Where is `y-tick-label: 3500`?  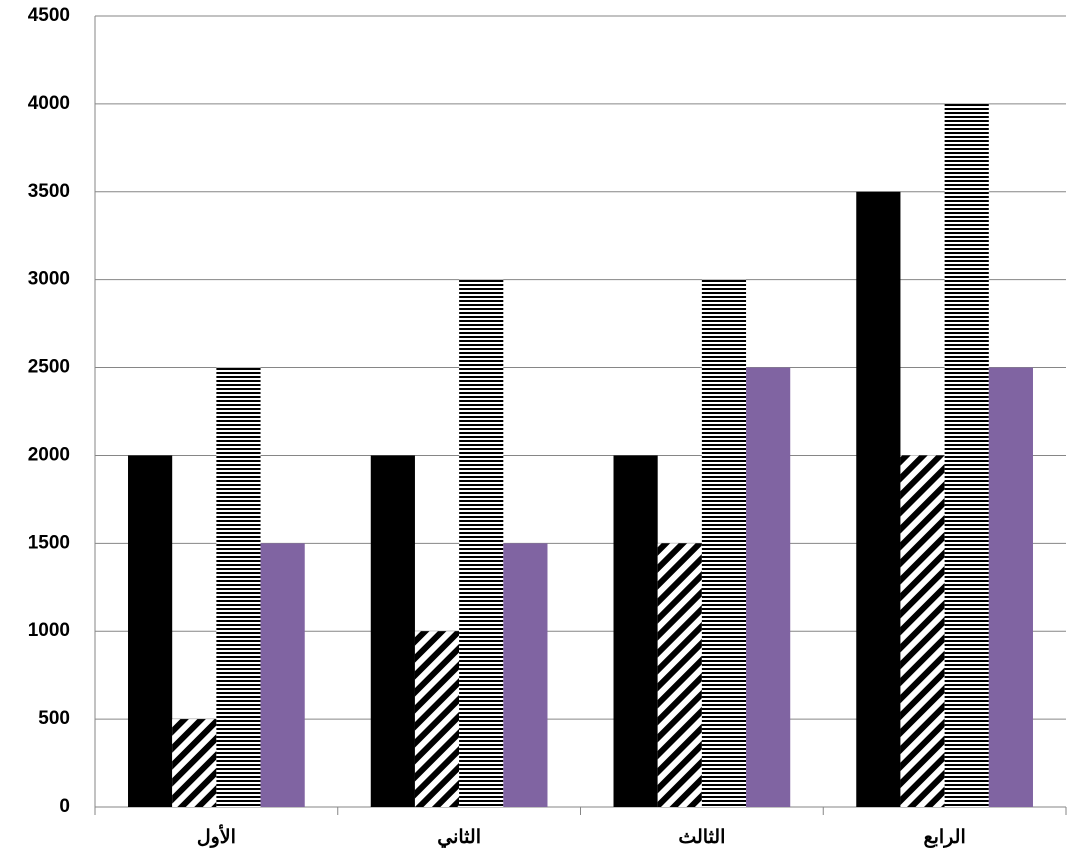
y-tick-label: 3500 is located at coordinates (49, 191).